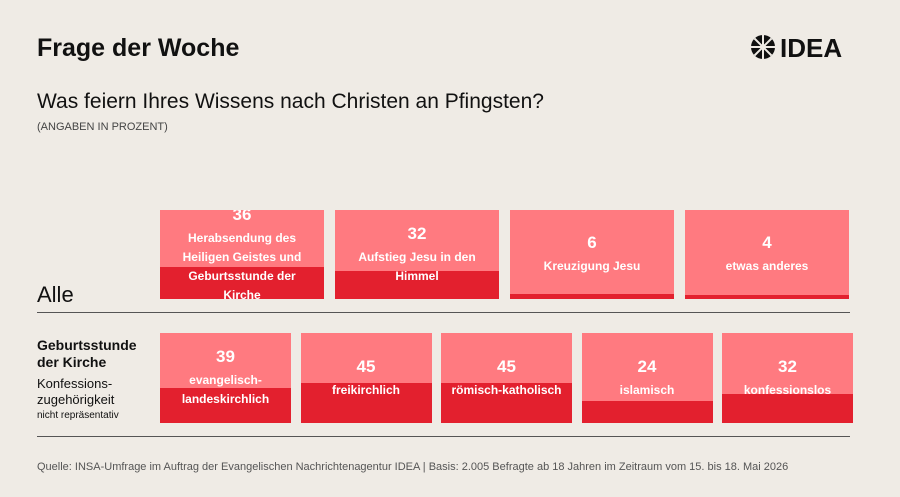 The width and height of the screenshot is (900, 497). Describe the element at coordinates (811, 48) in the screenshot. I see `logo-text: IDEA` at that location.